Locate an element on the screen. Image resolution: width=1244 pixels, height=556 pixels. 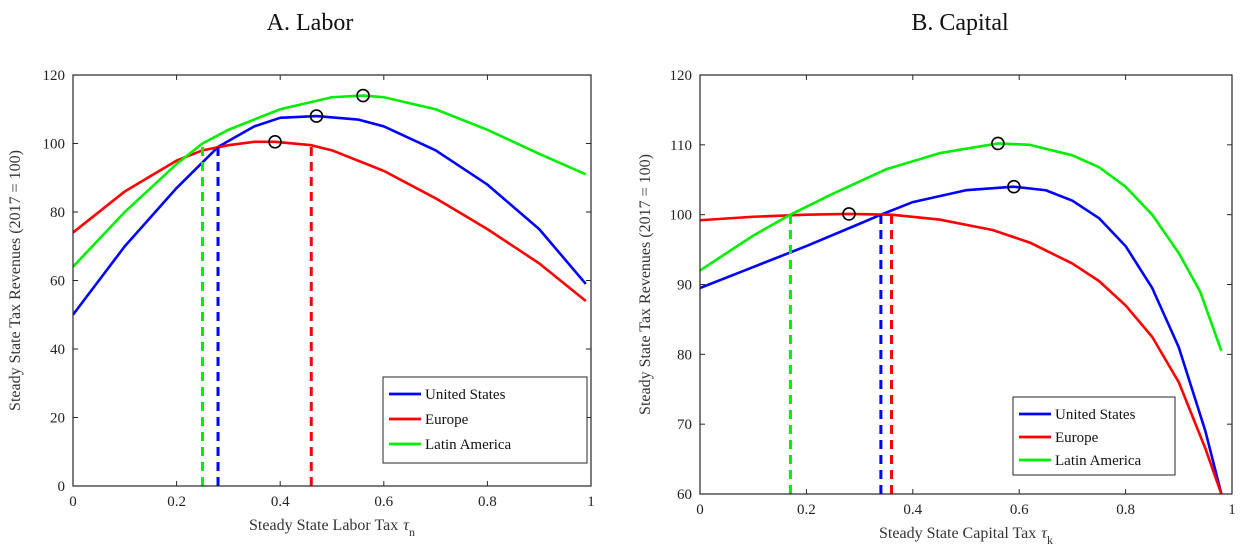
x-axis-label: Steady State Capital Tax τk is located at coordinates (966, 536).